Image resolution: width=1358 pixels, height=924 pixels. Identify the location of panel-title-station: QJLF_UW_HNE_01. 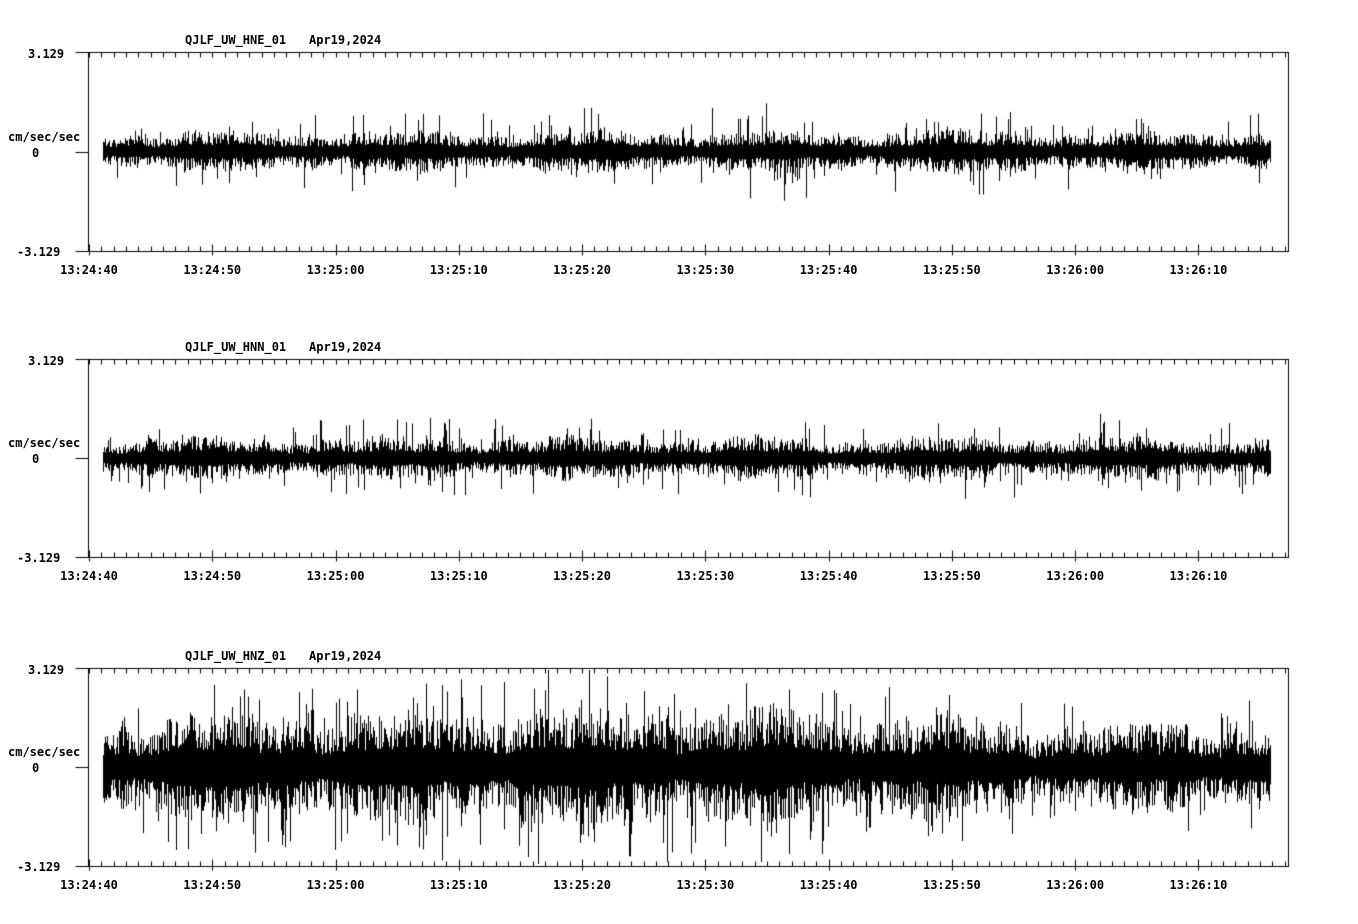
(236, 40).